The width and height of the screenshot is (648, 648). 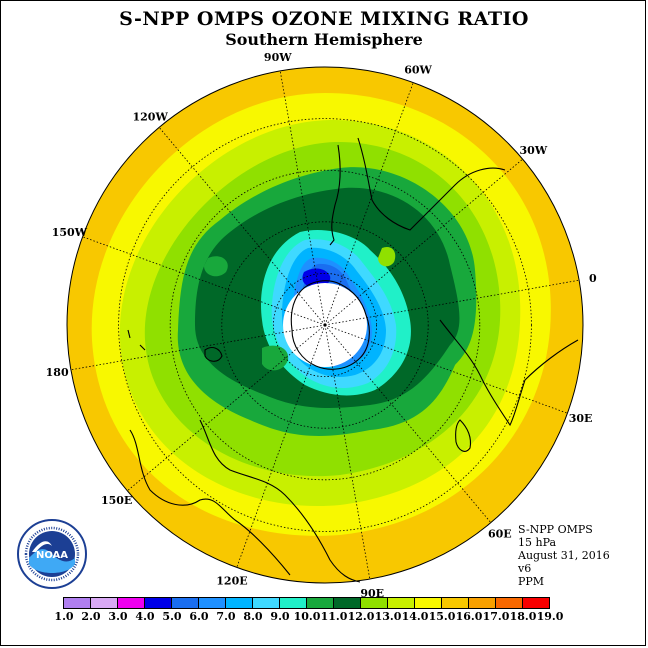 I want to click on australia-west-coast, so click(x=210, y=502).